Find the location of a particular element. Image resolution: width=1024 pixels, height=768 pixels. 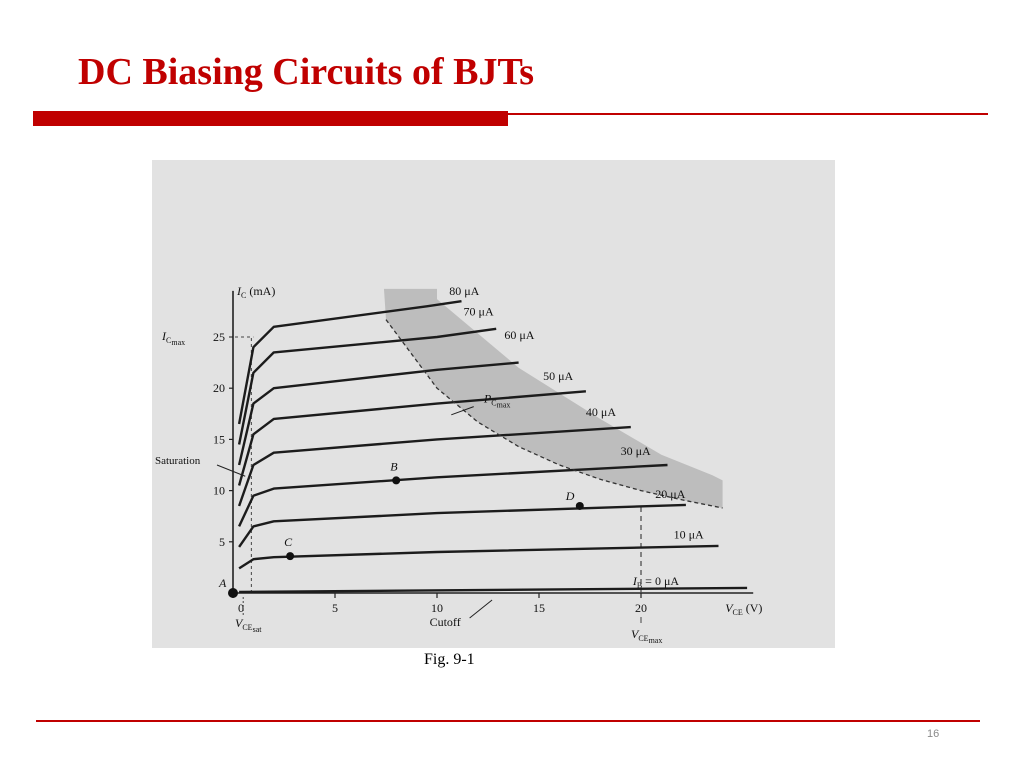

x-tick-label-15: 15 is located at coordinates (539, 608).